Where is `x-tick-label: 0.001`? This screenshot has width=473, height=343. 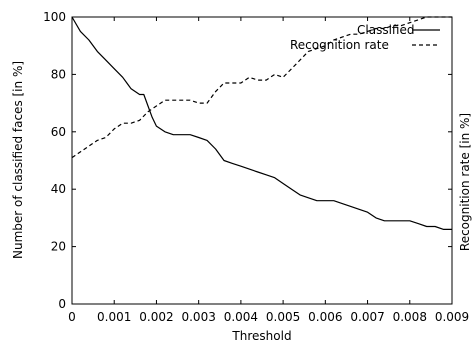
x-tick-label: 0.001 is located at coordinates (114, 317).